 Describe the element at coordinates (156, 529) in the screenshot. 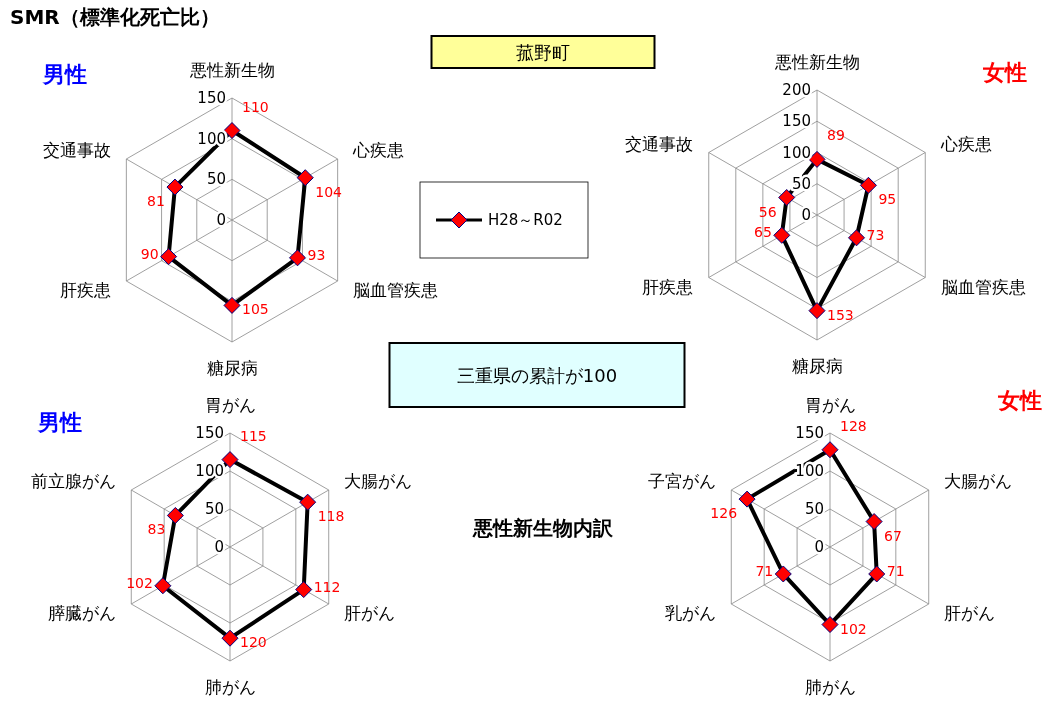

I see `data-label: 83` at that location.